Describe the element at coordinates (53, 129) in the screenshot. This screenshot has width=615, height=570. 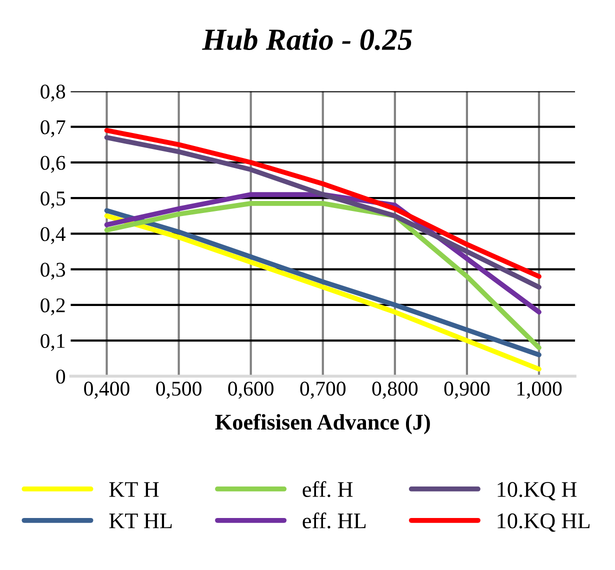
I see `y-tick-label: 0,7` at that location.